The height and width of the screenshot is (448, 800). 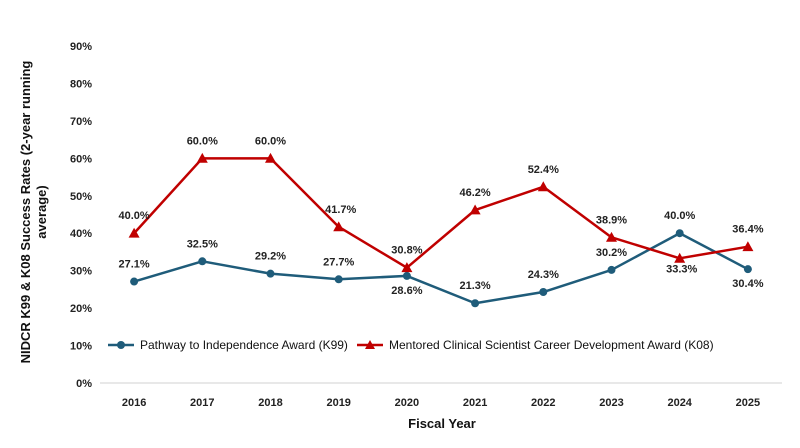 What do you see at coordinates (407, 403) in the screenshot?
I see `x-tick-label: 2020` at bounding box center [407, 403].